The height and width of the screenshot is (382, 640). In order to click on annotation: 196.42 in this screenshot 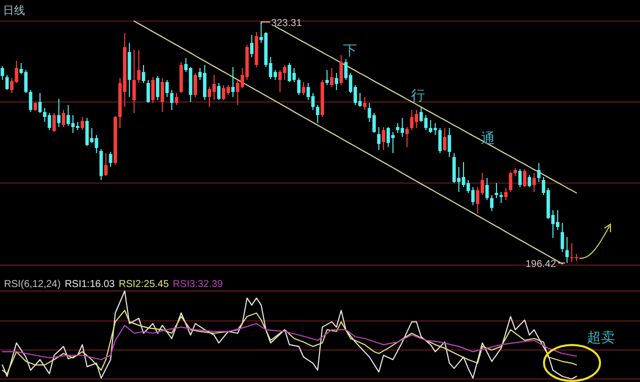, I will do `click(540, 264)`.